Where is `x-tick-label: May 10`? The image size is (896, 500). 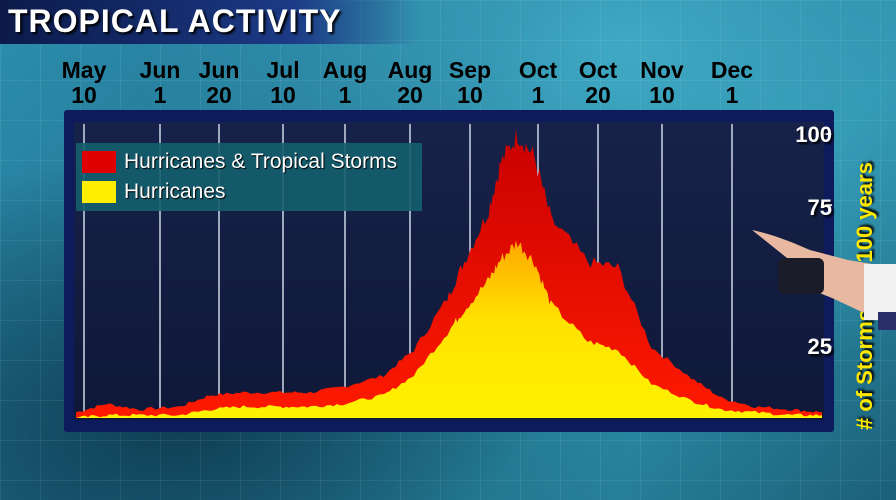
x-tick-label: May 10 is located at coordinates (84, 83).